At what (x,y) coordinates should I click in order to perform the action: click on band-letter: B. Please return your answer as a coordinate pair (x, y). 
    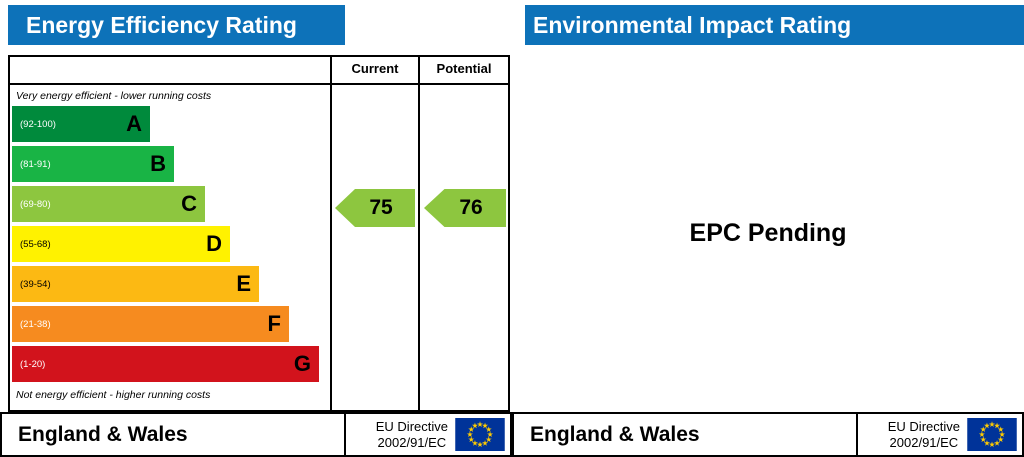
    Looking at the image, I should click on (158, 163).